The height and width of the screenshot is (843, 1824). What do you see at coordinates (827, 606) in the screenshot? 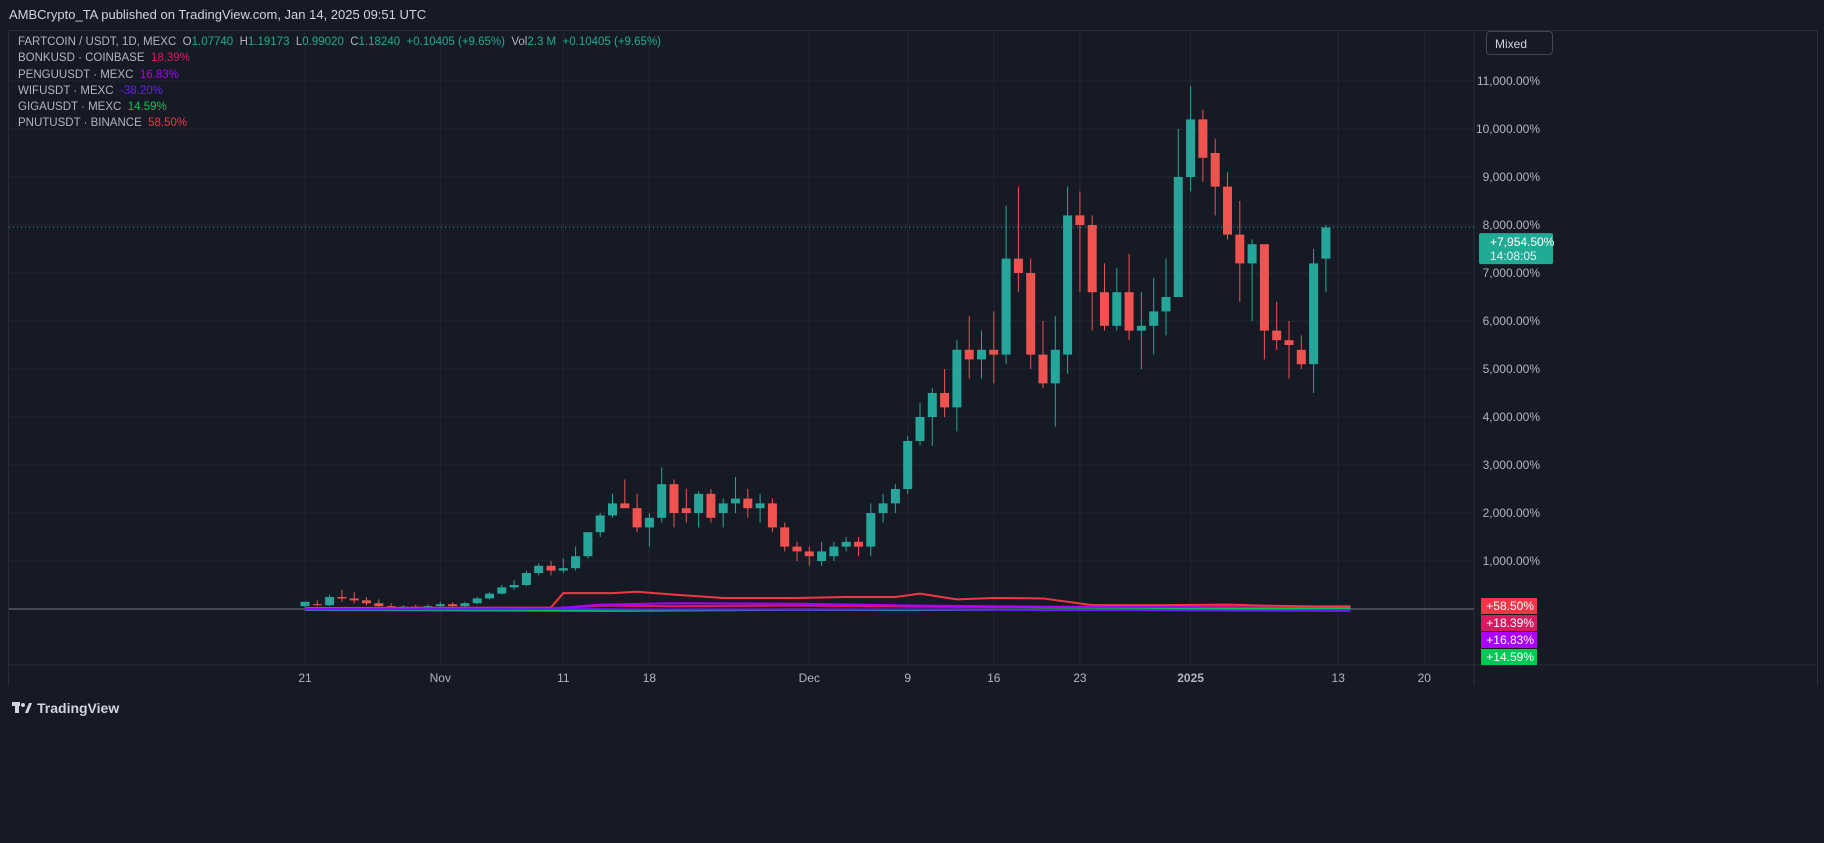
I see `series-line-penguusdt` at bounding box center [827, 606].